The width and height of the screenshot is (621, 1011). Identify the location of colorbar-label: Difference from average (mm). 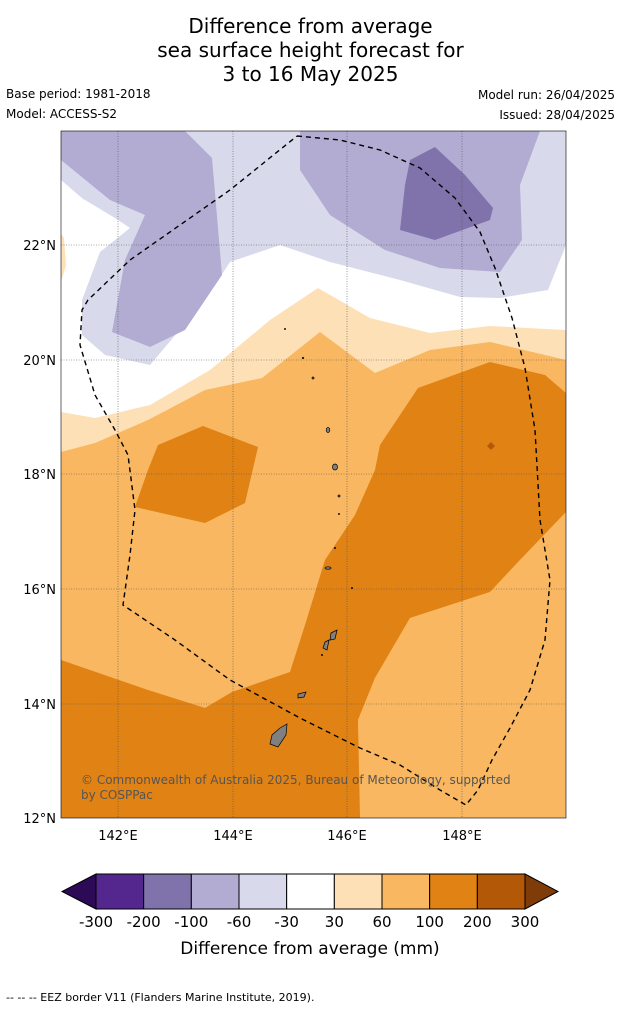
(309, 949).